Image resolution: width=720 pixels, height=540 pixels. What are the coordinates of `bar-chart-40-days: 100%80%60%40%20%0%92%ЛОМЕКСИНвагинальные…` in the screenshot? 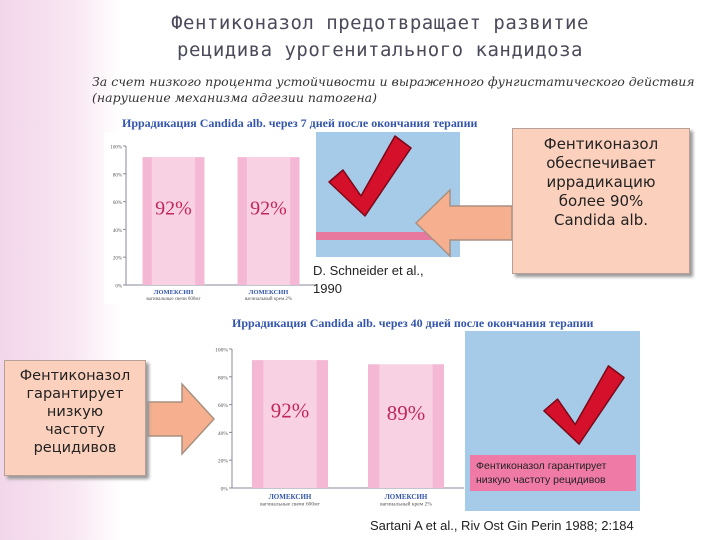 It's located at (339, 428).